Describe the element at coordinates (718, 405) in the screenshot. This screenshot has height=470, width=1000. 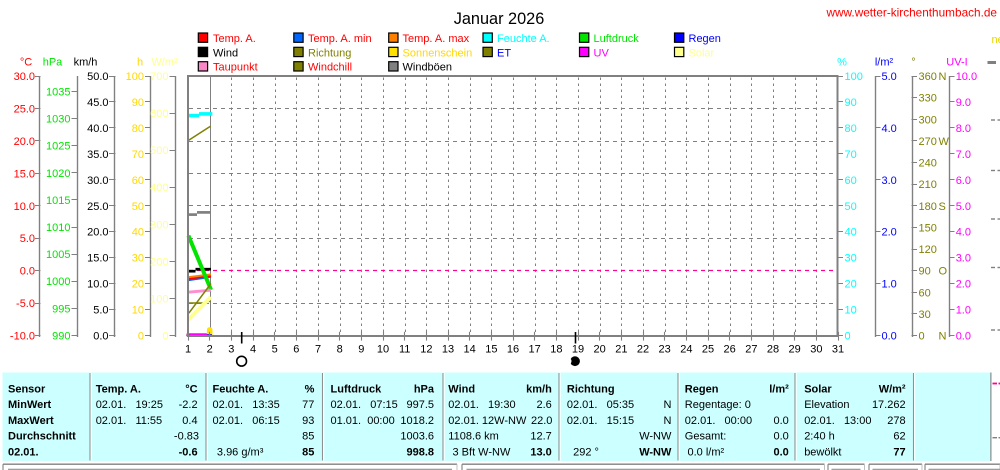
I see `svg-text: Regentage: 0` at that location.